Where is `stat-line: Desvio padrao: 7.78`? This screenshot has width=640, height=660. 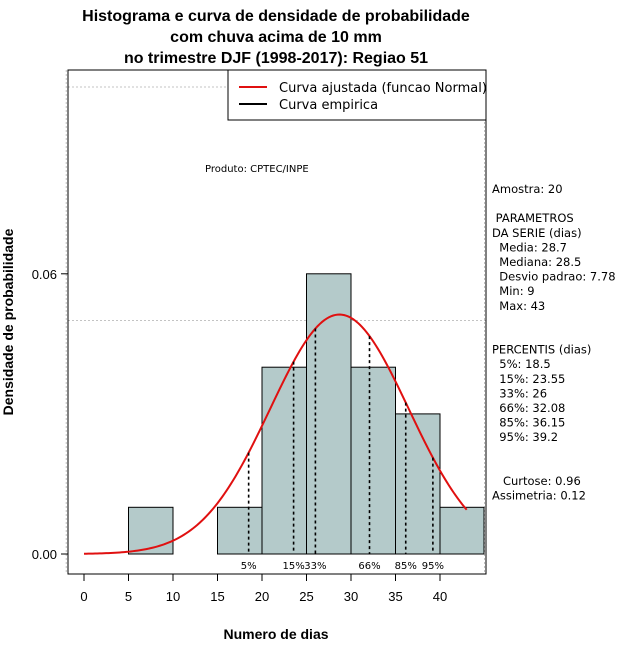
stat-line: Desvio padrao: 7.78 is located at coordinates (554, 277).